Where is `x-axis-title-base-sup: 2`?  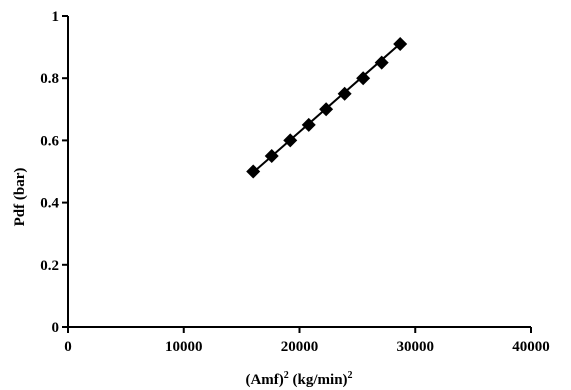
x-axis-title-base-sup: 2 is located at coordinates (286, 375).